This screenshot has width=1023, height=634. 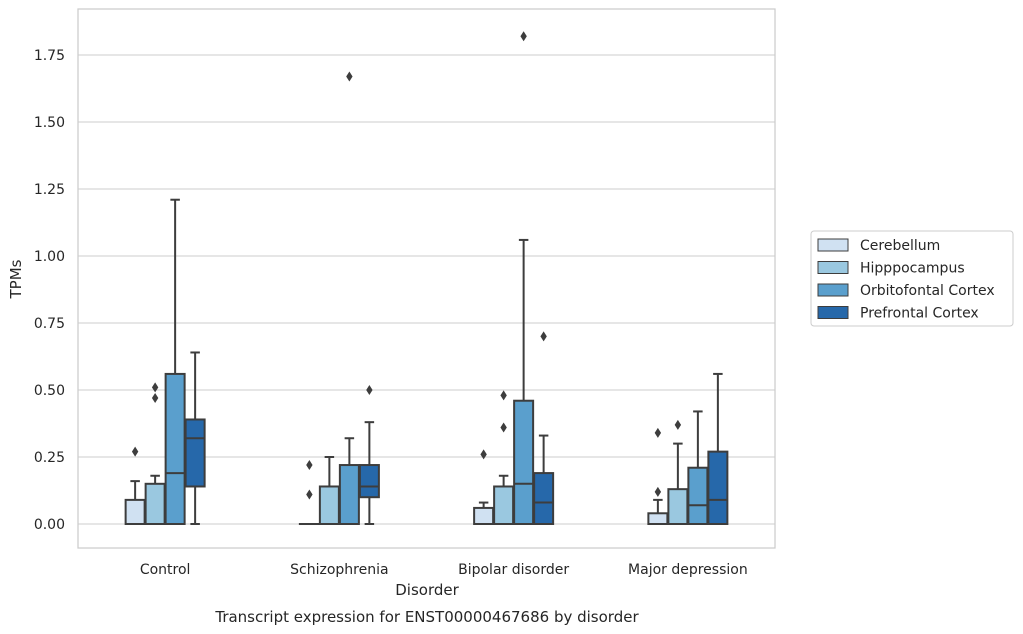 I want to click on legend-label: Cerebellum, so click(x=900, y=246).